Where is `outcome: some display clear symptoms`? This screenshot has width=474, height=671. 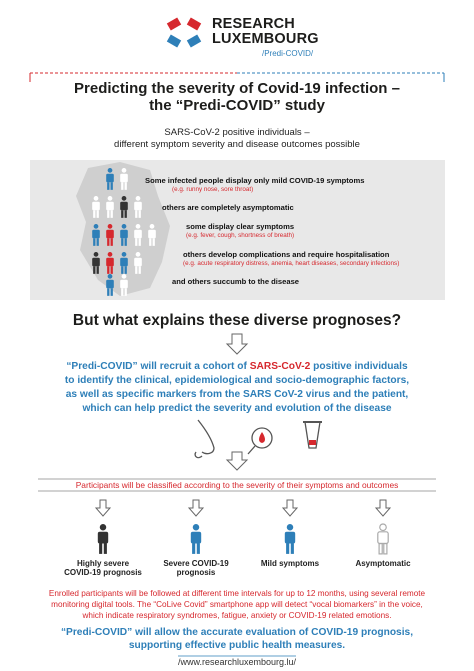
outcome: some display clear symptoms is located at coordinates (240, 226).